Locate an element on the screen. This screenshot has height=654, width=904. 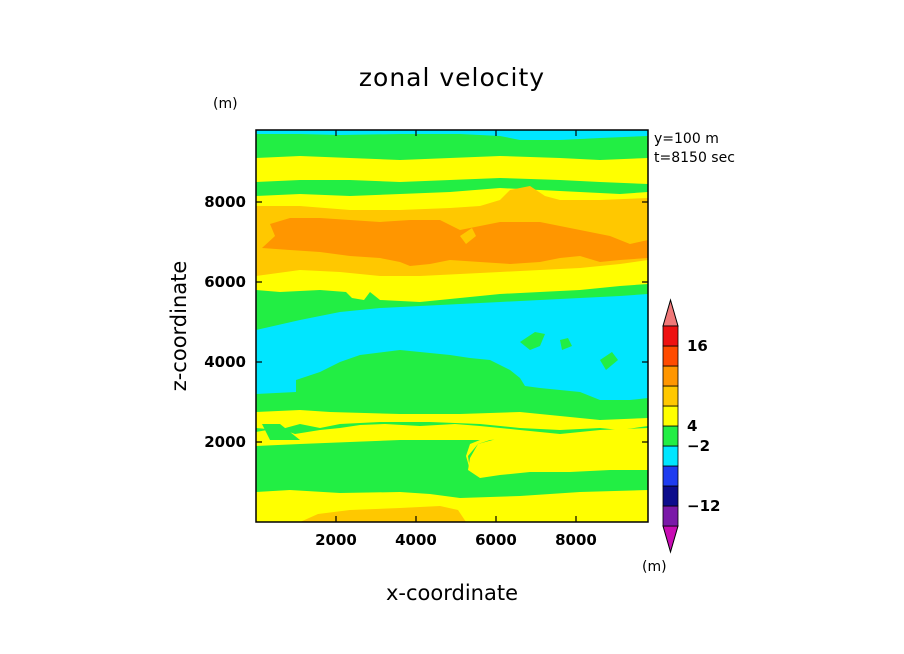
x-tick-label: 8000 is located at coordinates (576, 540).